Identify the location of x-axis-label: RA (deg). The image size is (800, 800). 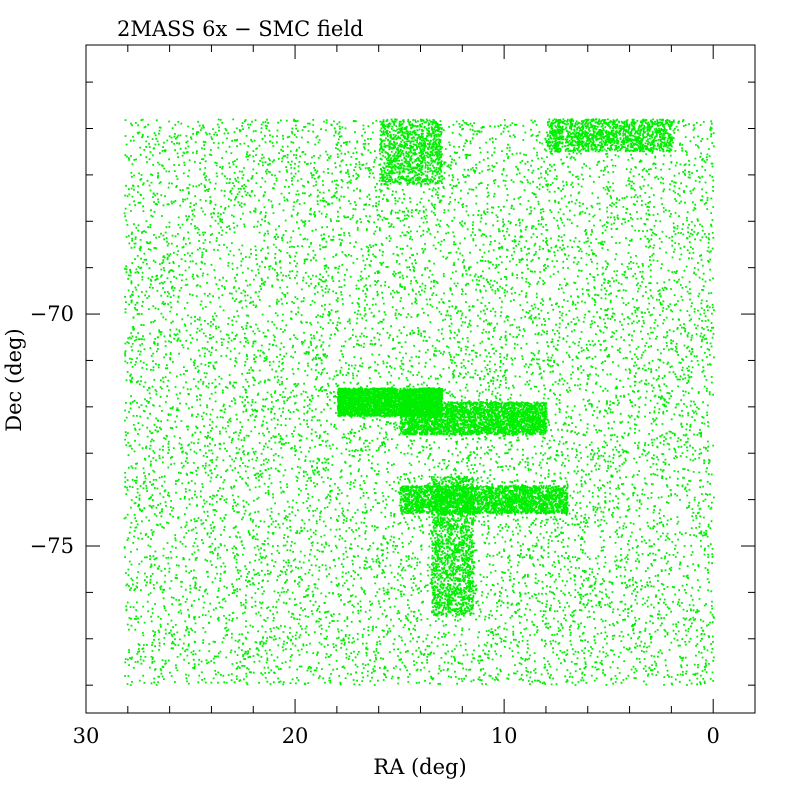
(419, 767).